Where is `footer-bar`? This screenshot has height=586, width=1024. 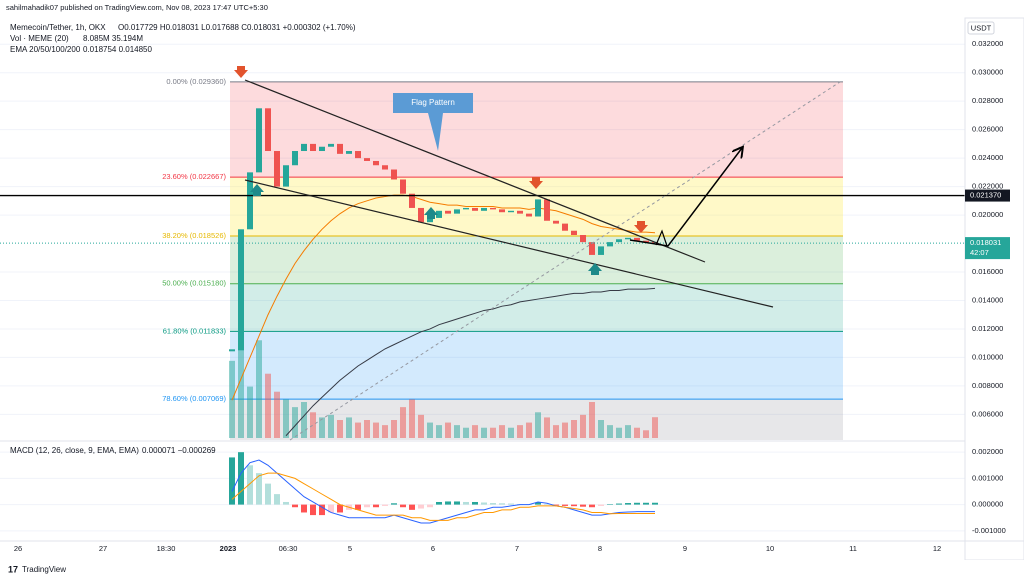 footer-bar is located at coordinates (512, 570).